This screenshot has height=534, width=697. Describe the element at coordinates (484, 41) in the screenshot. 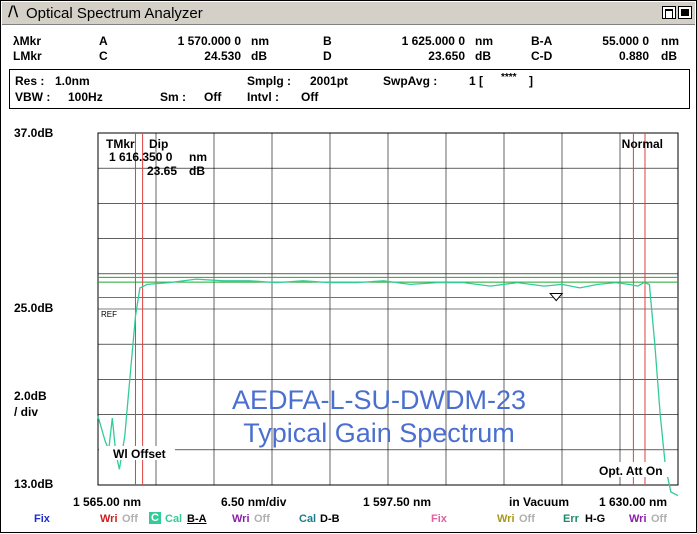

I see `marker-b-unit: nm` at that location.